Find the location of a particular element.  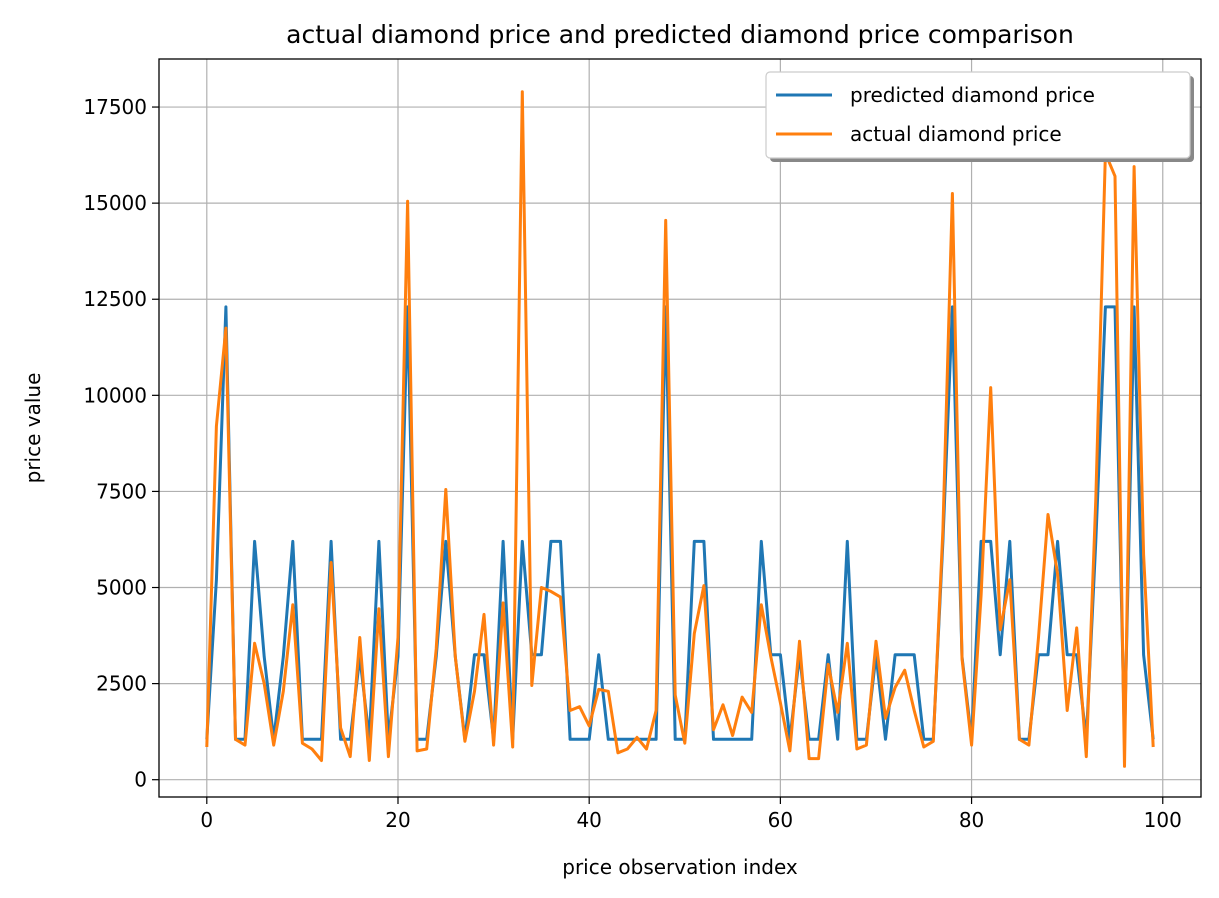

x-axis-label: price observation index is located at coordinates (680, 867).